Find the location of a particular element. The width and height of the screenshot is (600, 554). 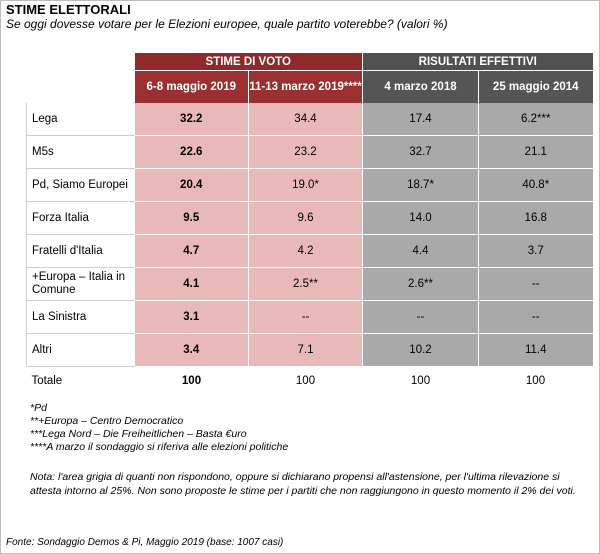

value-cell: 22.6 is located at coordinates (191, 152).